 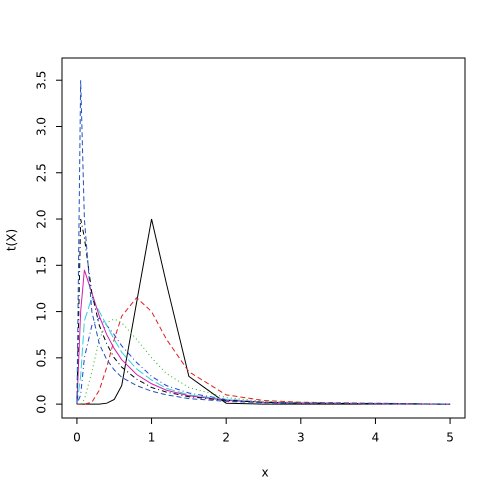 What do you see at coordinates (12, 240) in the screenshot?
I see `y-axis-label: t(X)` at bounding box center [12, 240].